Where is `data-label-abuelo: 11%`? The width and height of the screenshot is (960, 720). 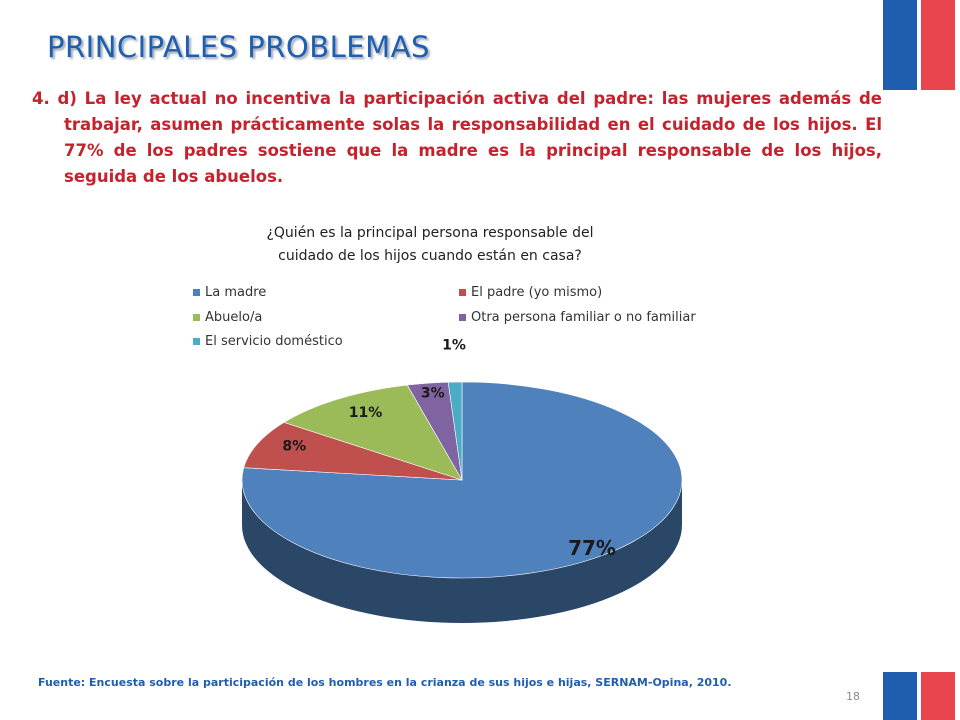 data-label-abuelo: 11% is located at coordinates (366, 413).